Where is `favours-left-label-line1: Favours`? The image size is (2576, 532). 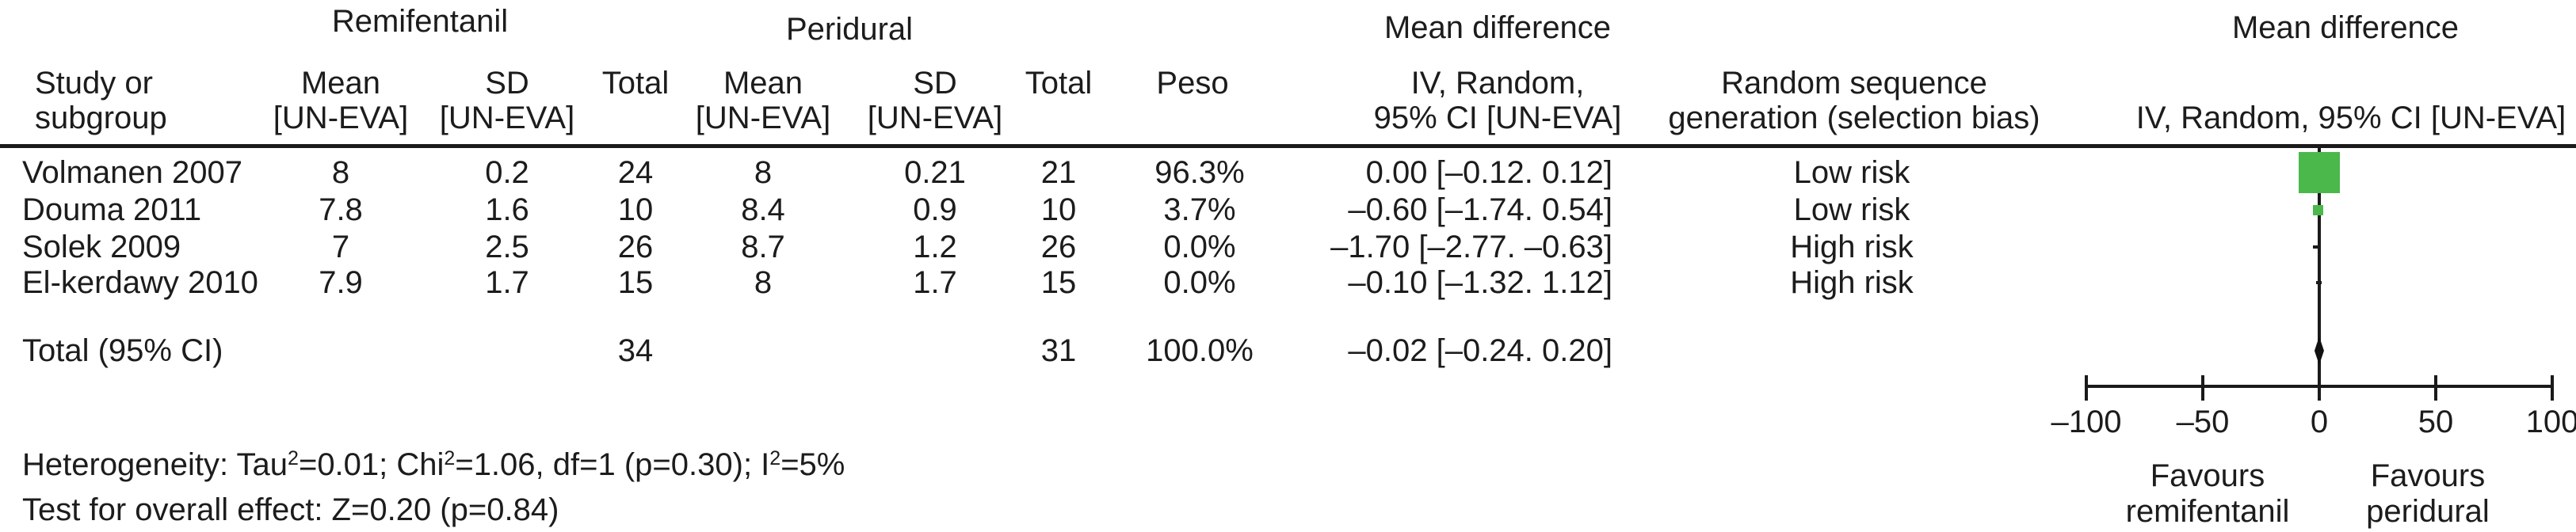 favours-left-label-line1: Favours is located at coordinates (2207, 475).